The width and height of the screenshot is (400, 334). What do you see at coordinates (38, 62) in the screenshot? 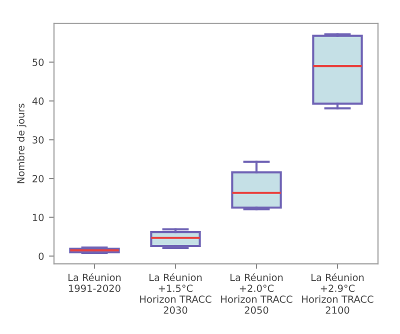
I see `y-tick-label: 50` at bounding box center [38, 62].